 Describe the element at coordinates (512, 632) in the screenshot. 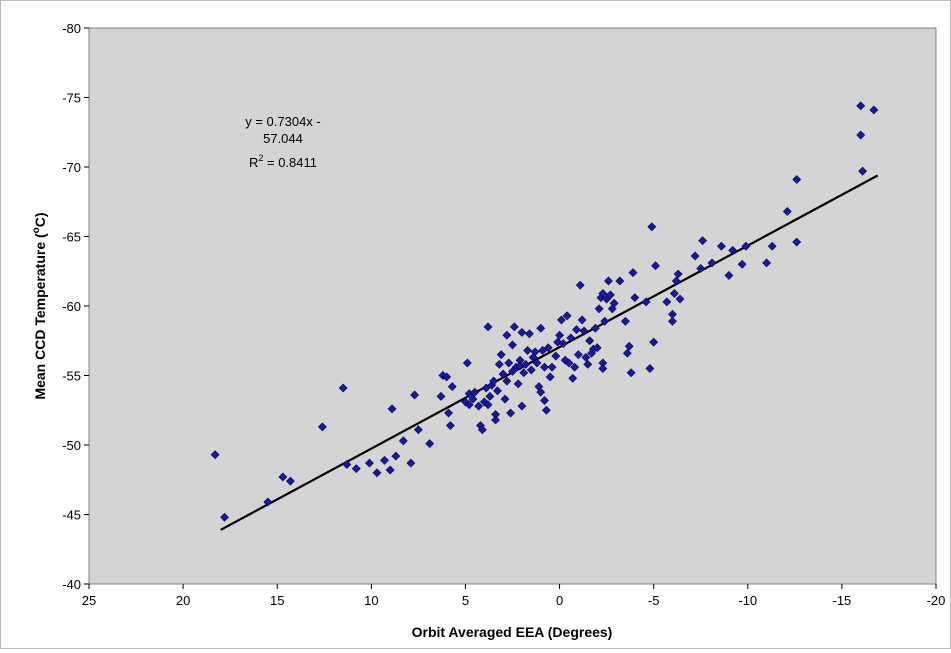

I see `x-axis-title: Orbit Averaged EEA (Degrees)` at that location.